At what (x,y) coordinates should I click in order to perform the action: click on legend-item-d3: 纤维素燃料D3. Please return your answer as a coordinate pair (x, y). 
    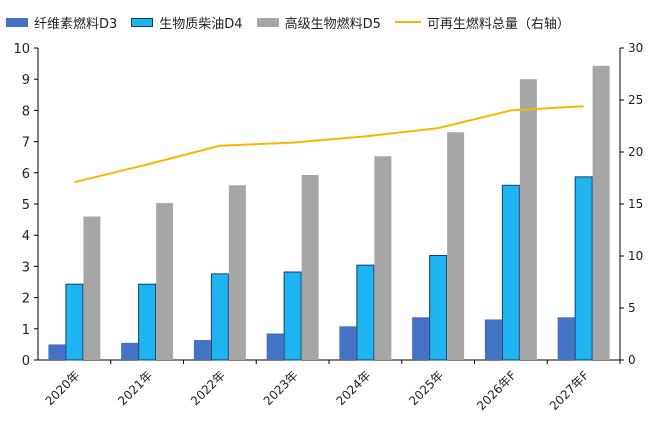
    Looking at the image, I should click on (61, 22).